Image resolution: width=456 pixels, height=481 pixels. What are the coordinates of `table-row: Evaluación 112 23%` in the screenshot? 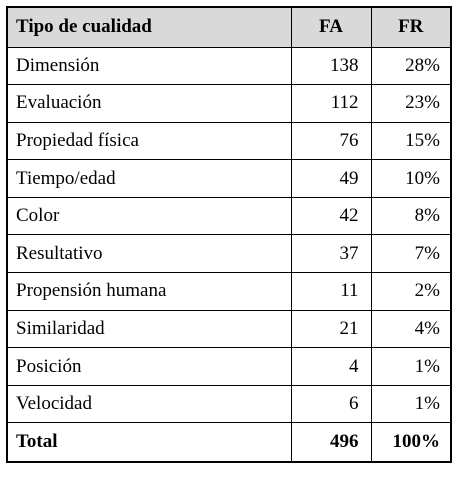 It's located at (229, 103).